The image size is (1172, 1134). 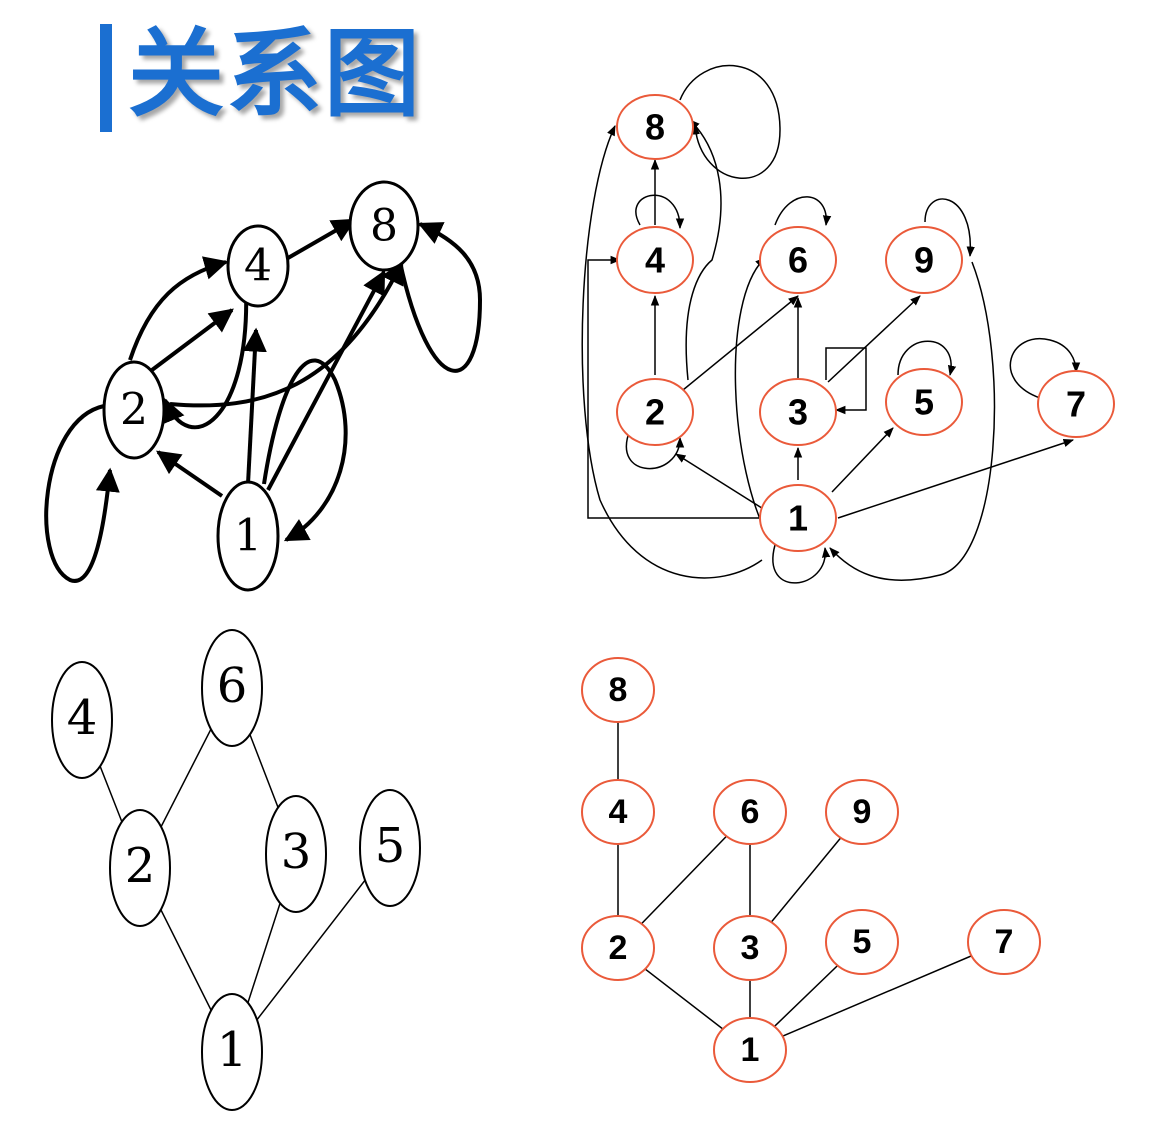 I want to click on edge-4-self, so click(x=660, y=212).